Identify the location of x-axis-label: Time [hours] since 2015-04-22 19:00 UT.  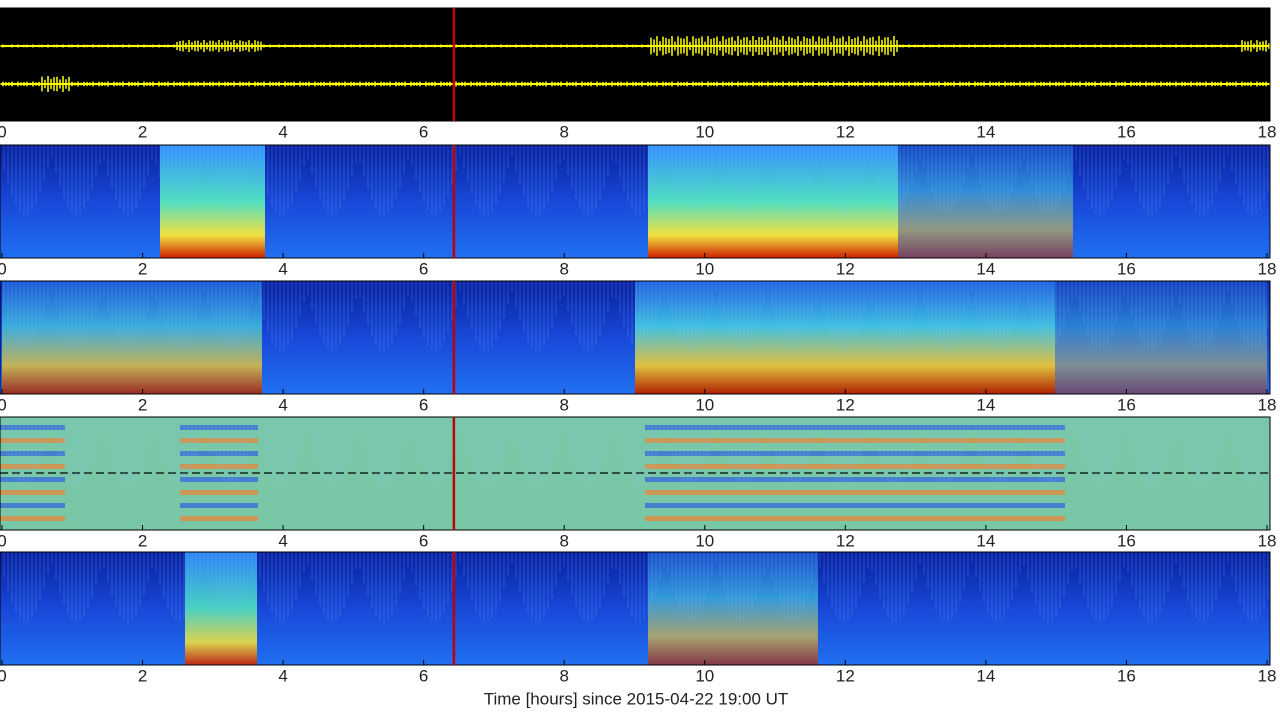
(636, 698).